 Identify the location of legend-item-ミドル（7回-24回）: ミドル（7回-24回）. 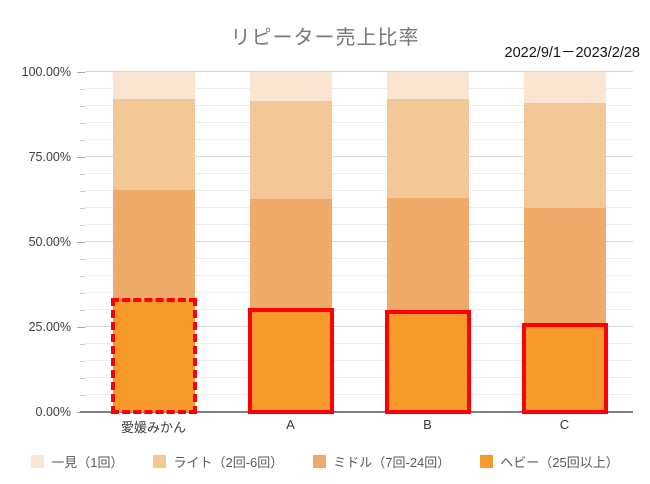
(381, 461).